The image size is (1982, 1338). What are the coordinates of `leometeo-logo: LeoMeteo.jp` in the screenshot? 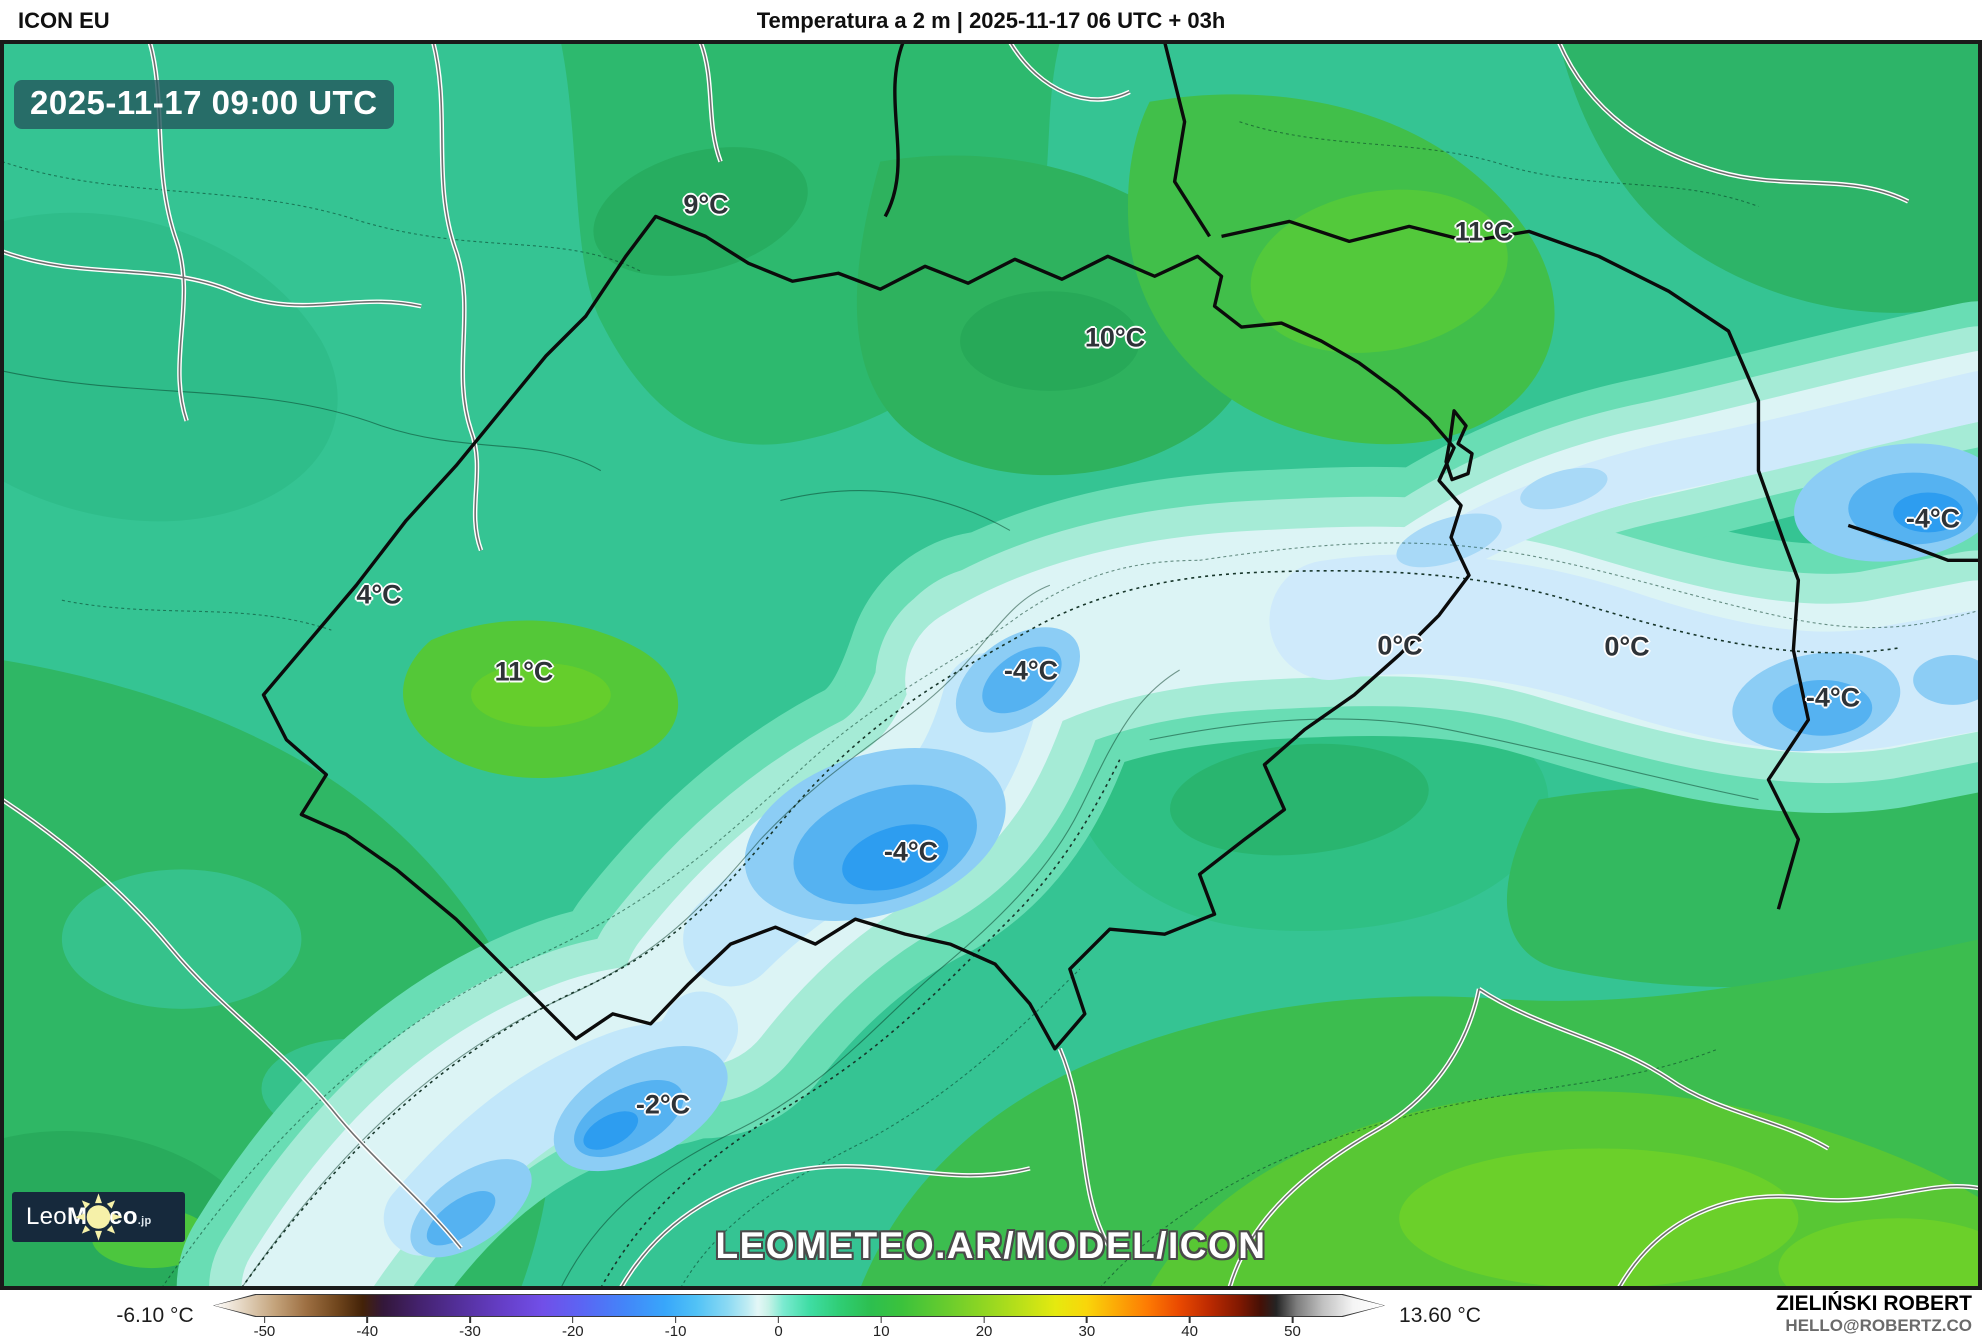 It's located at (98, 1217).